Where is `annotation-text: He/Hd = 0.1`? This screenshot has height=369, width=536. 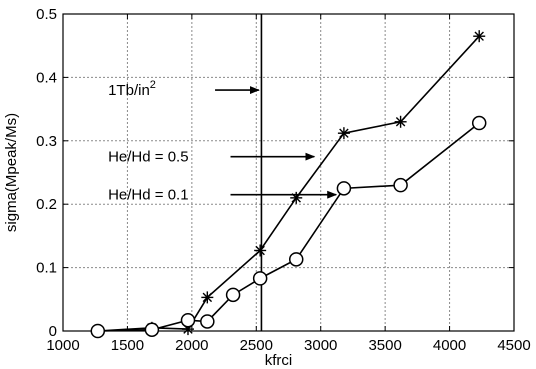 annotation-text: He/Hd = 0.1 is located at coordinates (148, 195).